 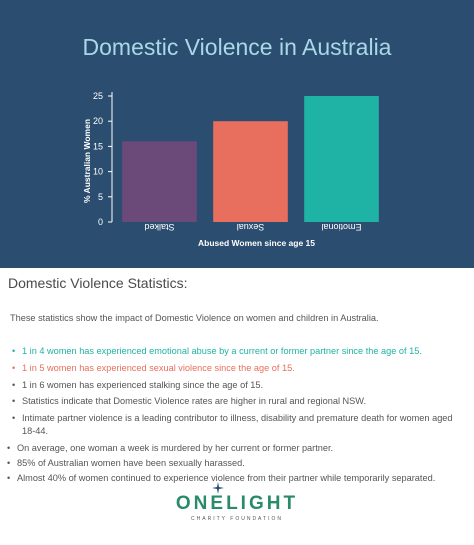 I want to click on y-tick-label: 0, so click(x=100, y=222).